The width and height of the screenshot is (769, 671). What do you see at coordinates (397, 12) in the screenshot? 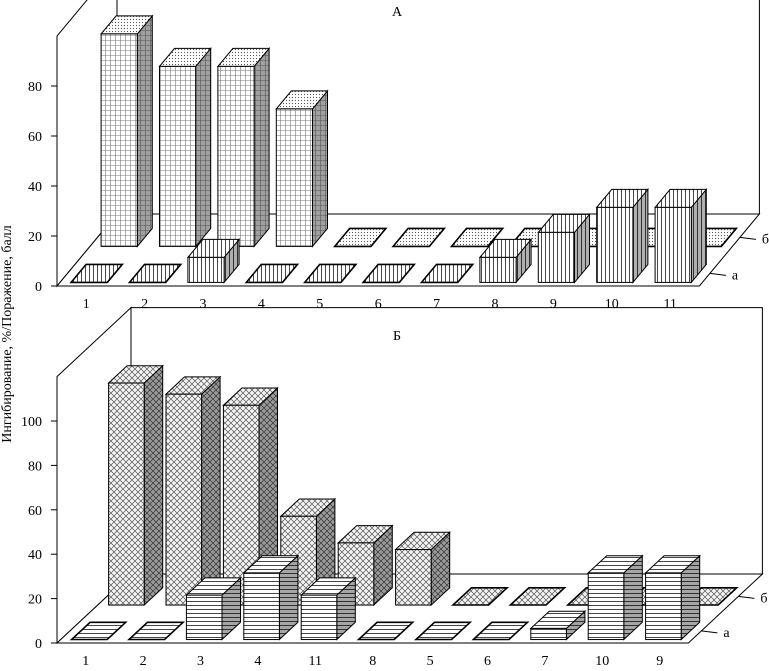
I see `chart-title: А` at bounding box center [397, 12].